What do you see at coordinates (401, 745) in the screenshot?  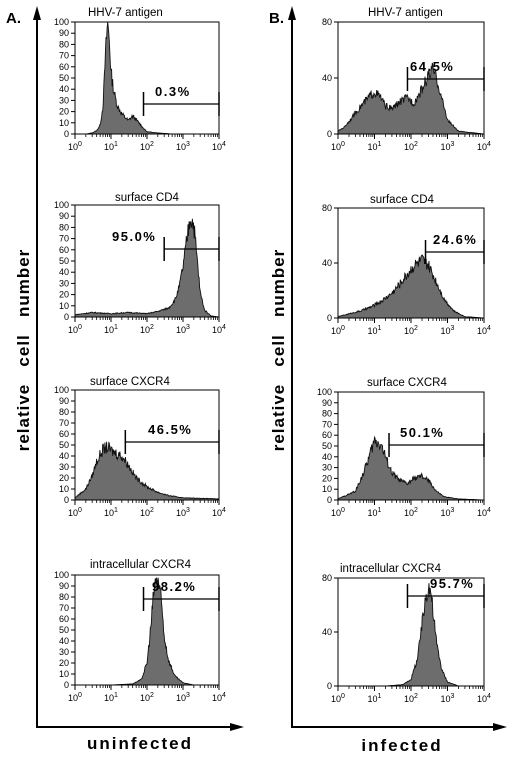 I see `x-axis-label-infected: infected` at bounding box center [401, 745].